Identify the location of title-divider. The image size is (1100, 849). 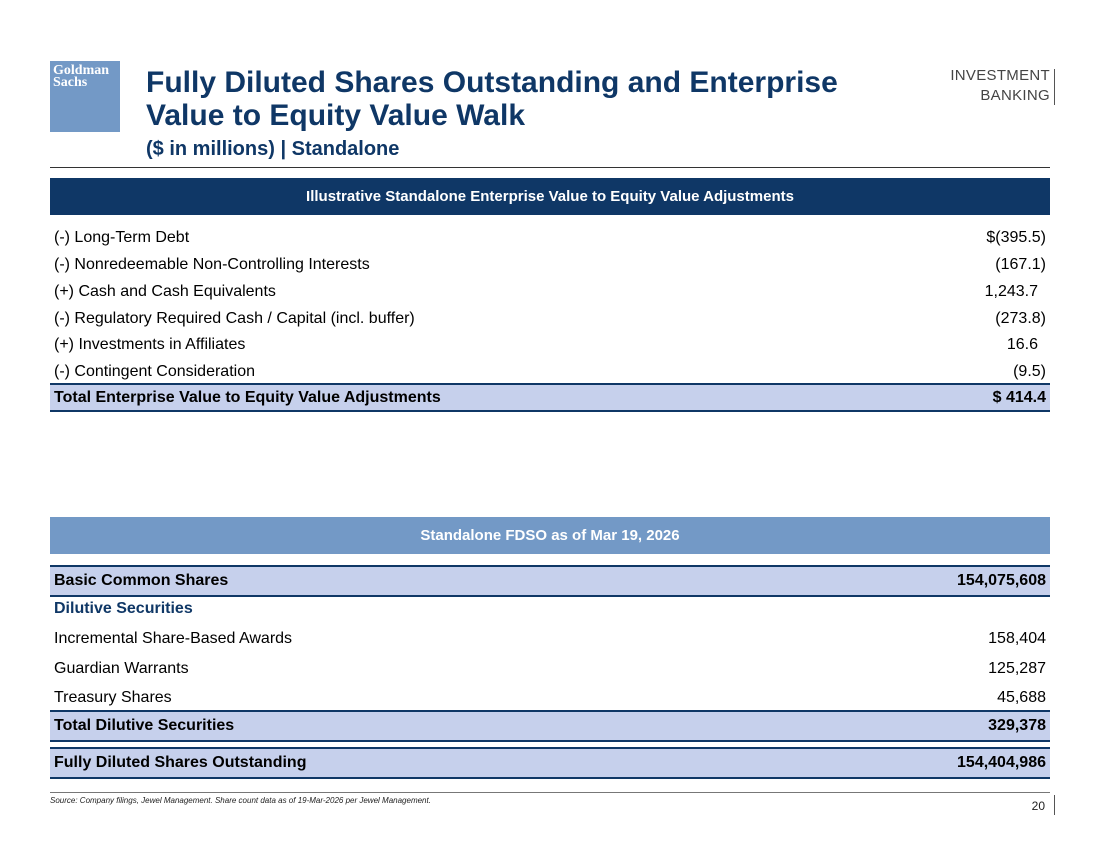
(550, 167).